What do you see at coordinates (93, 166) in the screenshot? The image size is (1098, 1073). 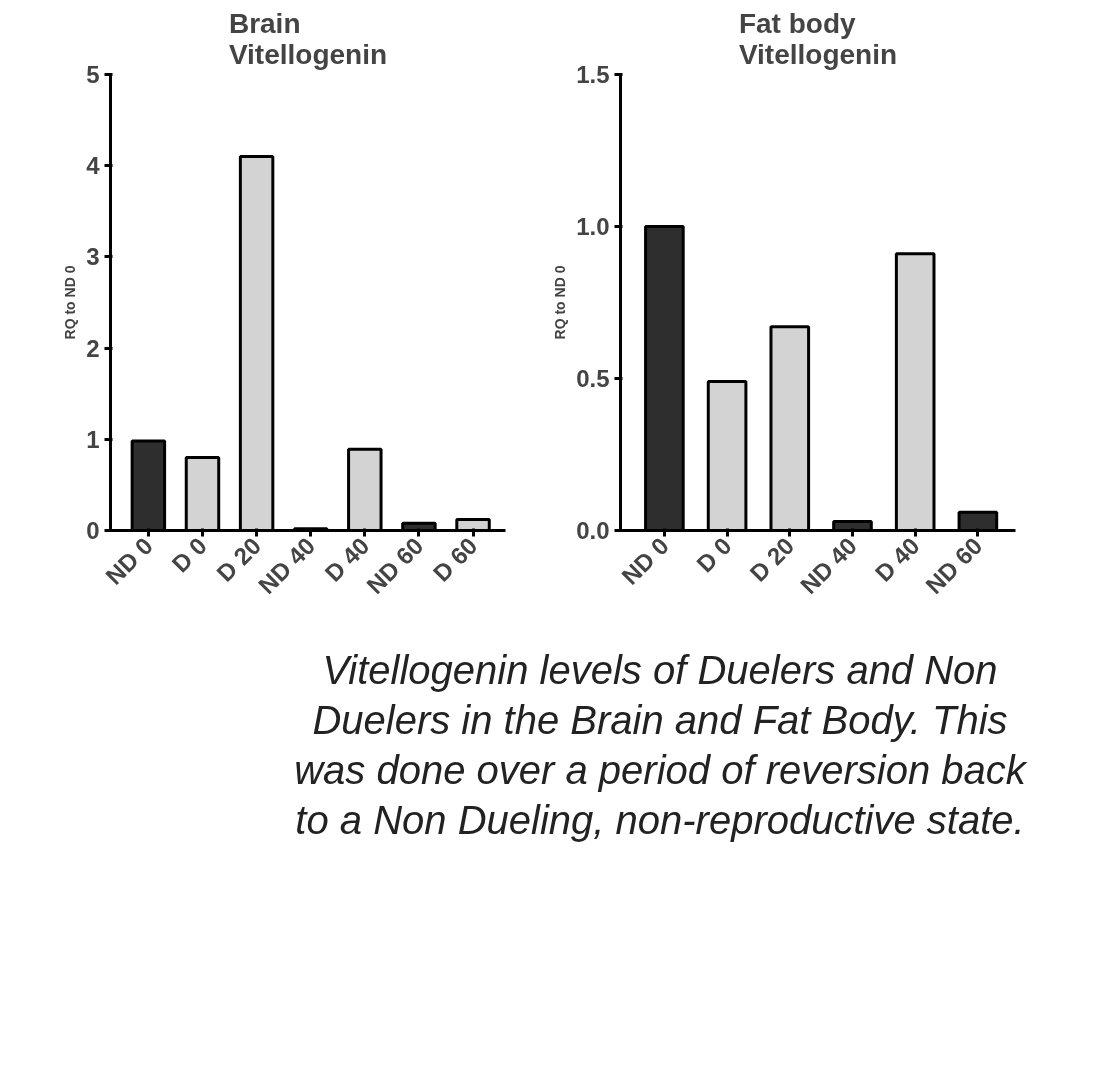 I see `y-tick-label: 4` at bounding box center [93, 166].